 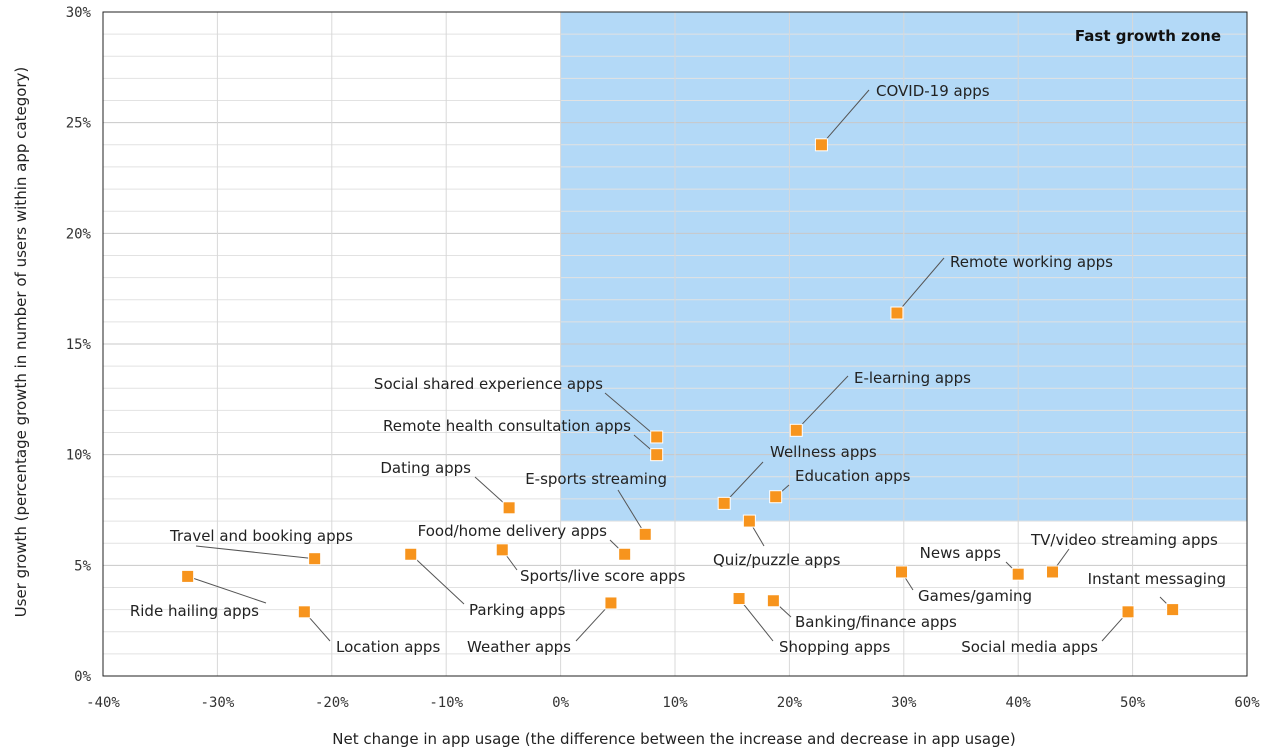 I want to click on point-label: Ride hailing apps, so click(x=194, y=611).